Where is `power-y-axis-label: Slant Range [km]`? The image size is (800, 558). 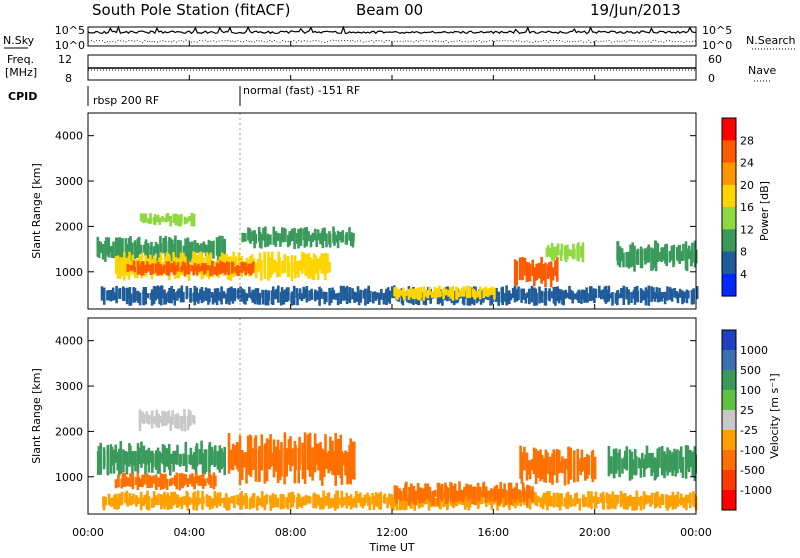 power-y-axis-label: Slant Range [km] is located at coordinates (36, 211).